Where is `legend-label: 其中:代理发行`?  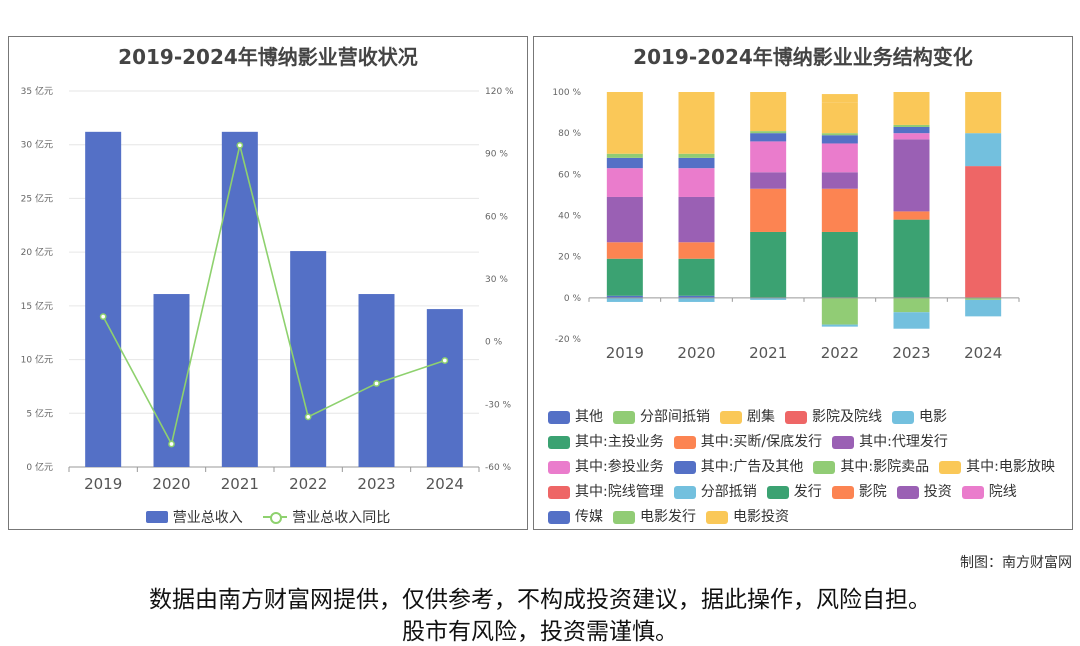
legend-label: 其中:代理发行 is located at coordinates (903, 442).